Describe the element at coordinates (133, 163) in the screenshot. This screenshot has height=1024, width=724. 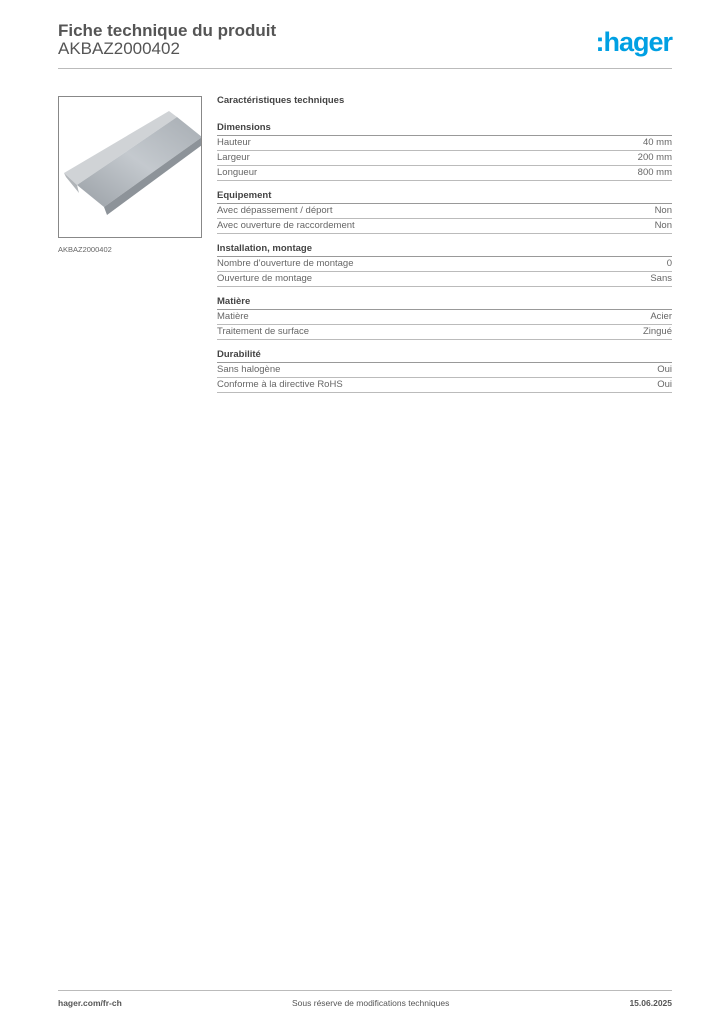
I see `cable-tray-cover-image` at that location.